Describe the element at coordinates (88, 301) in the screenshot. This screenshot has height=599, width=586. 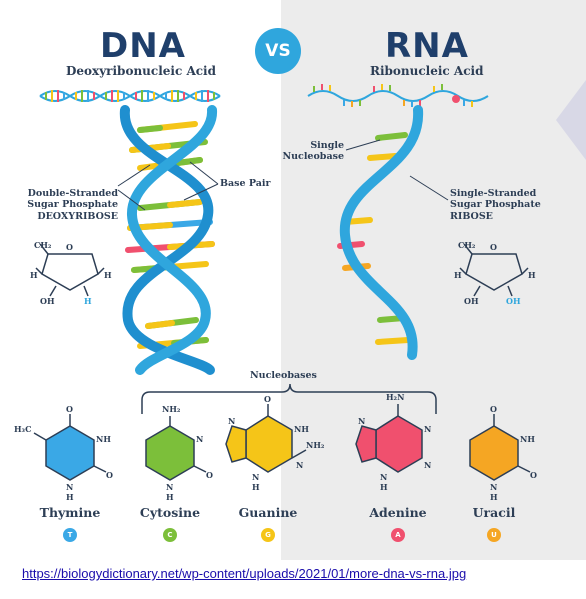
I see `deoxyribose-h-highlight: H` at that location.